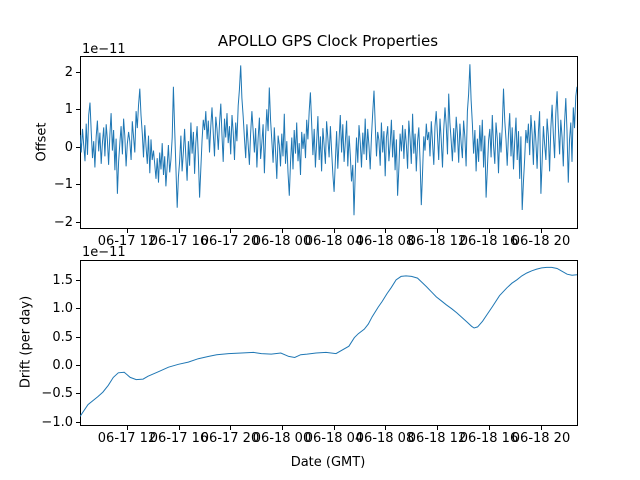 The height and width of the screenshot is (480, 640). What do you see at coordinates (26, 342) in the screenshot?
I see `drift-y-axis-label: Drift (per day)` at bounding box center [26, 342].